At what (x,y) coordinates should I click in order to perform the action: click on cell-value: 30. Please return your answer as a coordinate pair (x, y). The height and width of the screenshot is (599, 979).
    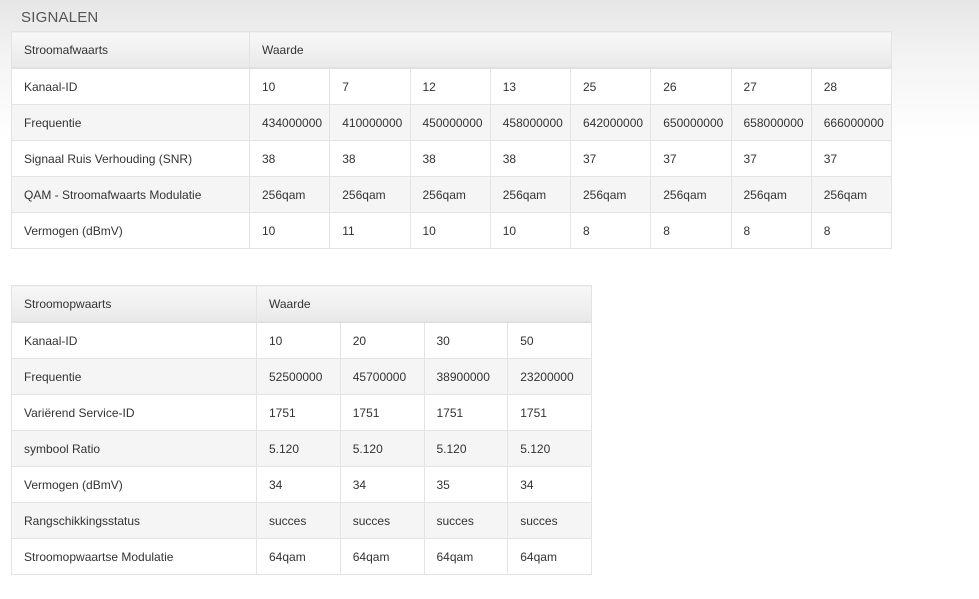
    Looking at the image, I should click on (466, 340).